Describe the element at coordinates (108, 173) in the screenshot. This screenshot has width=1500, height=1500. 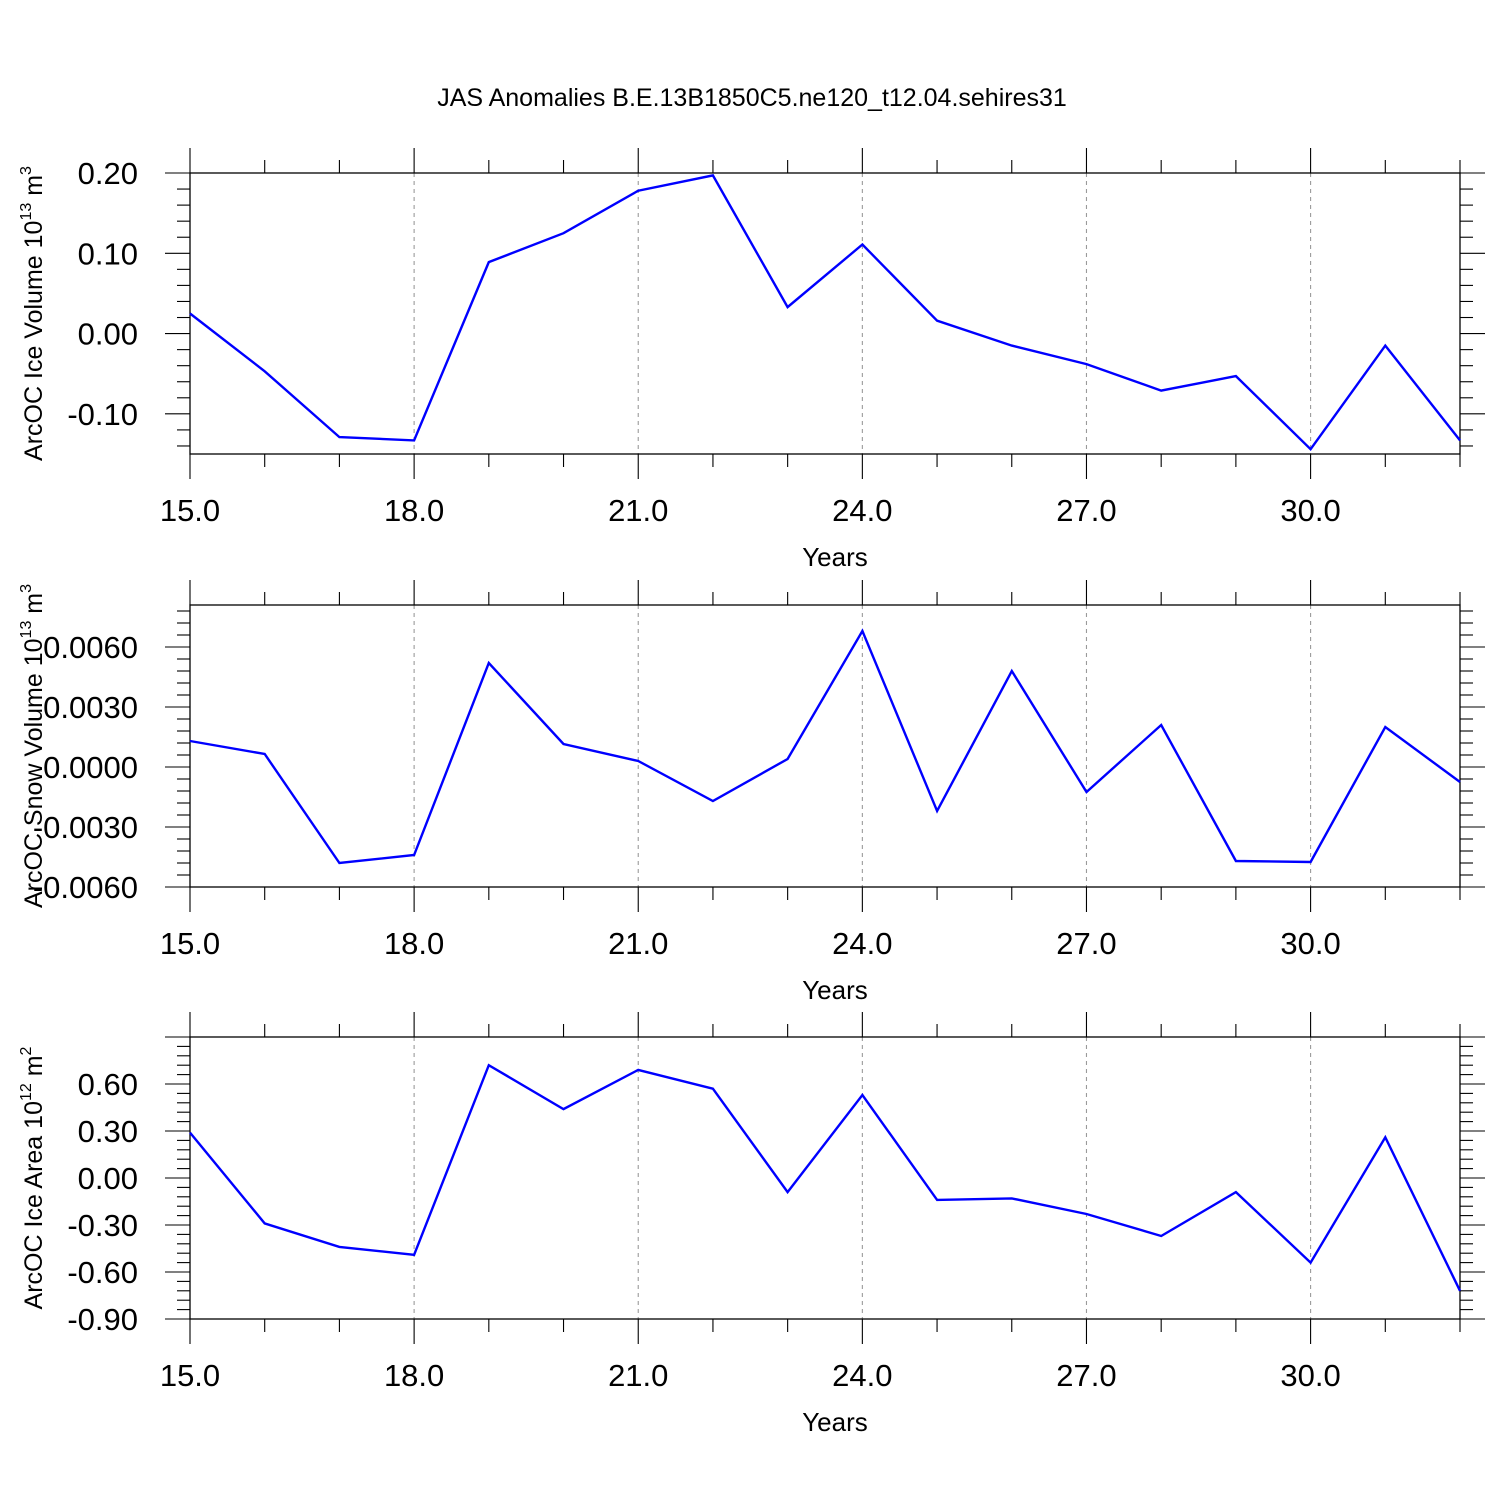
I see `y-tick-label: 0.20` at that location.